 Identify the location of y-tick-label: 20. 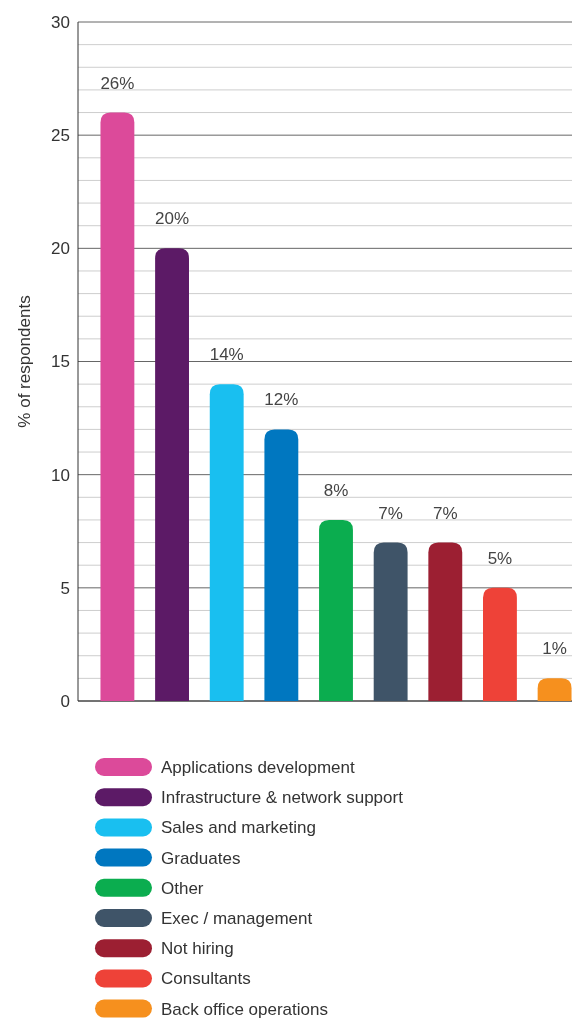
(60, 249).